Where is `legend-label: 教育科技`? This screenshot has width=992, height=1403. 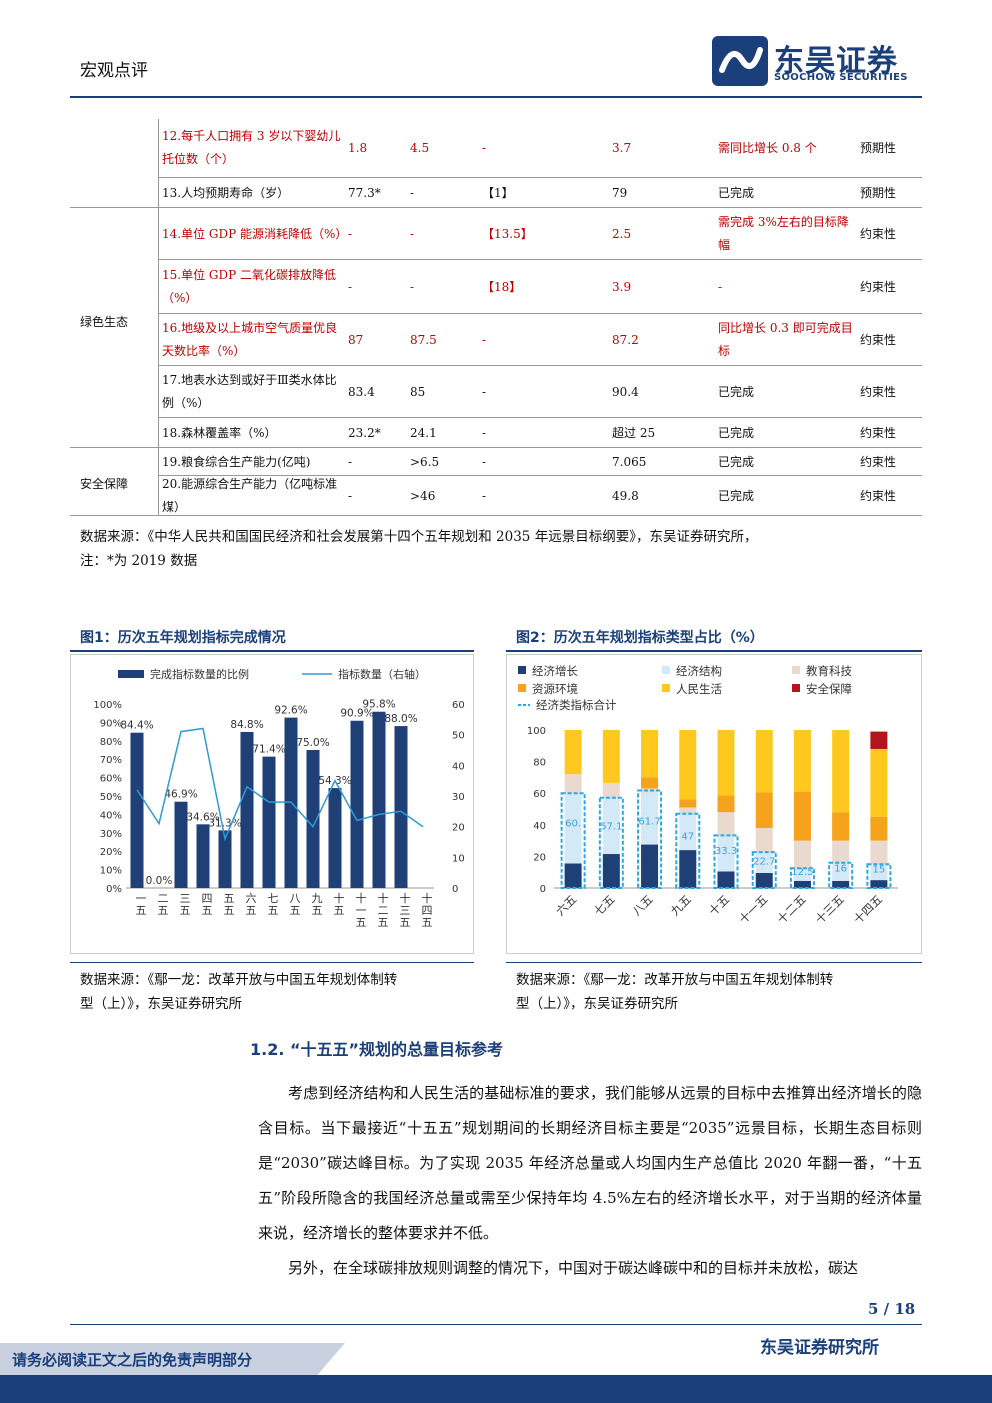
legend-label: 教育科技 is located at coordinates (829, 671).